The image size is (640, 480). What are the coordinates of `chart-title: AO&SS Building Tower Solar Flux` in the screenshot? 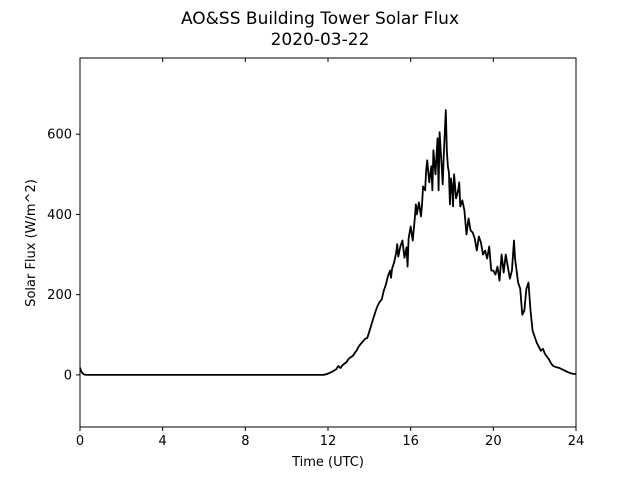 It's located at (320, 19).